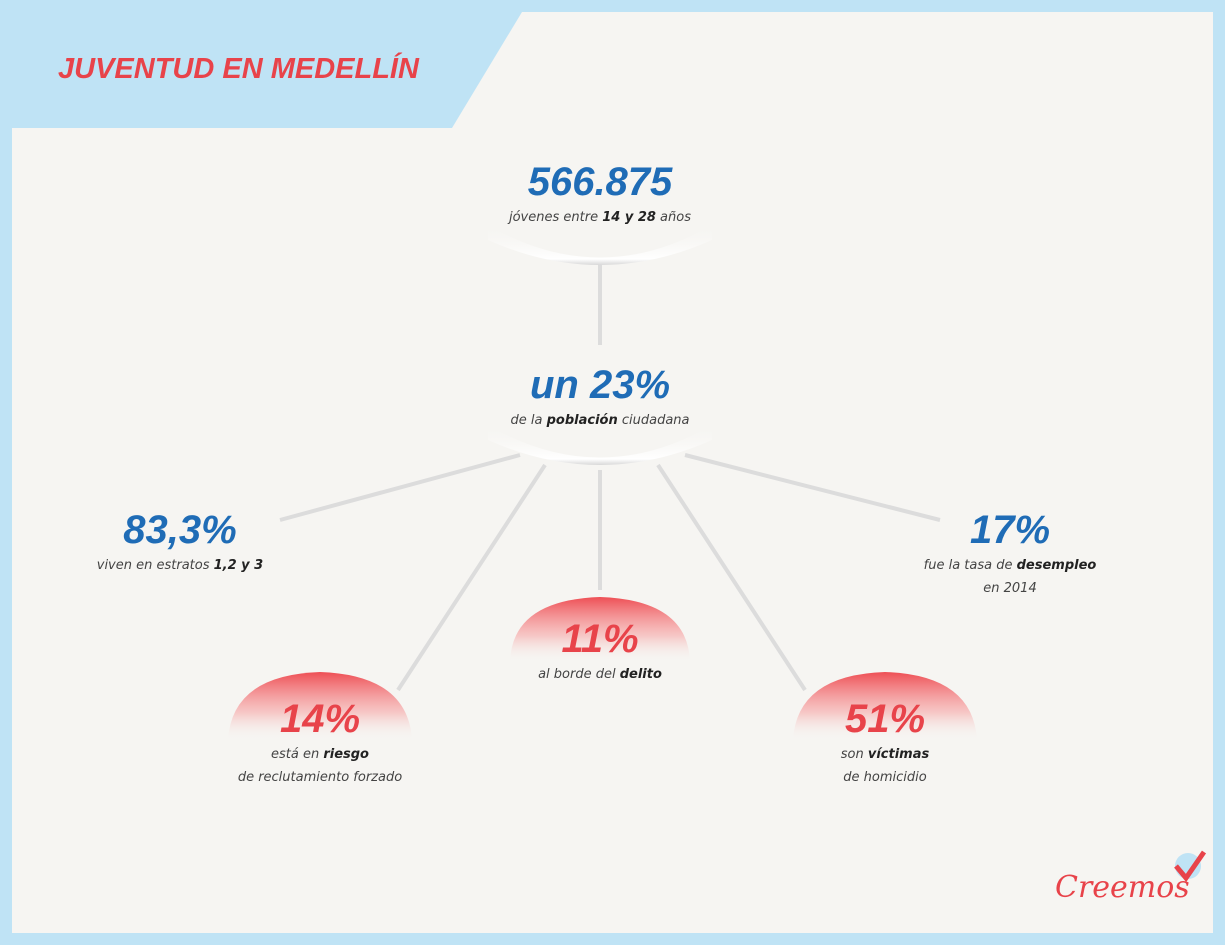  What do you see at coordinates (673, 217) in the screenshot?
I see `text-run: años` at bounding box center [673, 217].